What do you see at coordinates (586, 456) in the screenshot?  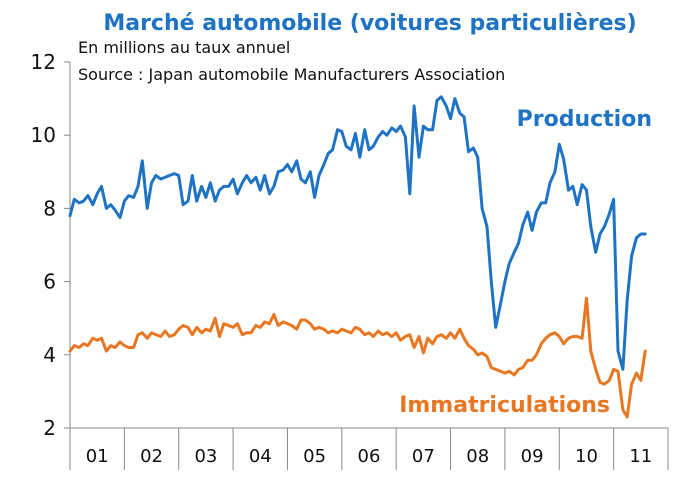 I see `x-tick-label: 10` at bounding box center [586, 456].